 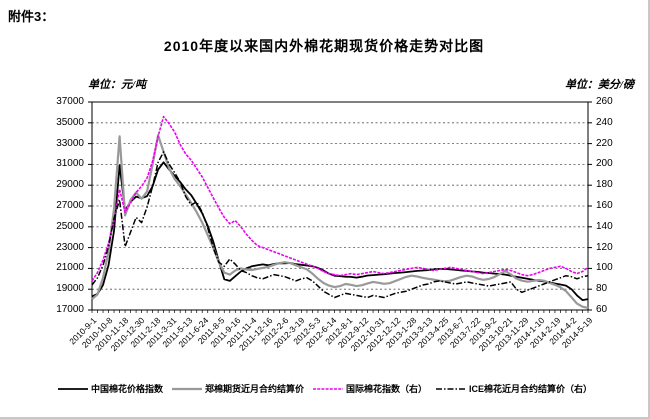 I want to click on y-left-tick-label: 37000, so click(x=70, y=101).